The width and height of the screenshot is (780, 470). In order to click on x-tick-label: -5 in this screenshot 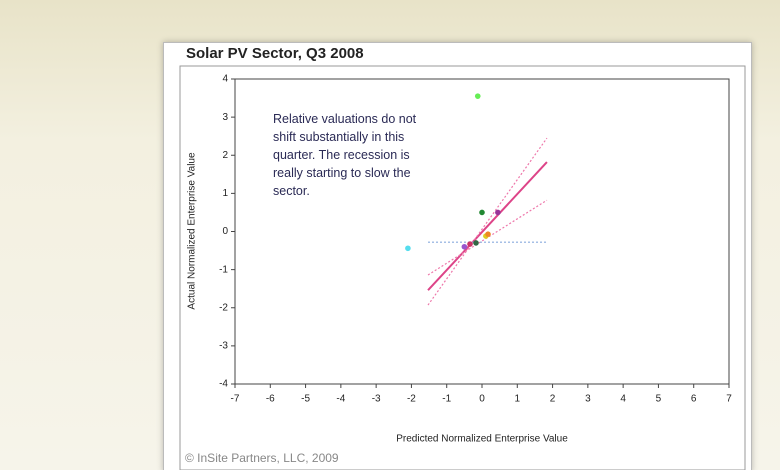, I will do `click(305, 399)`.